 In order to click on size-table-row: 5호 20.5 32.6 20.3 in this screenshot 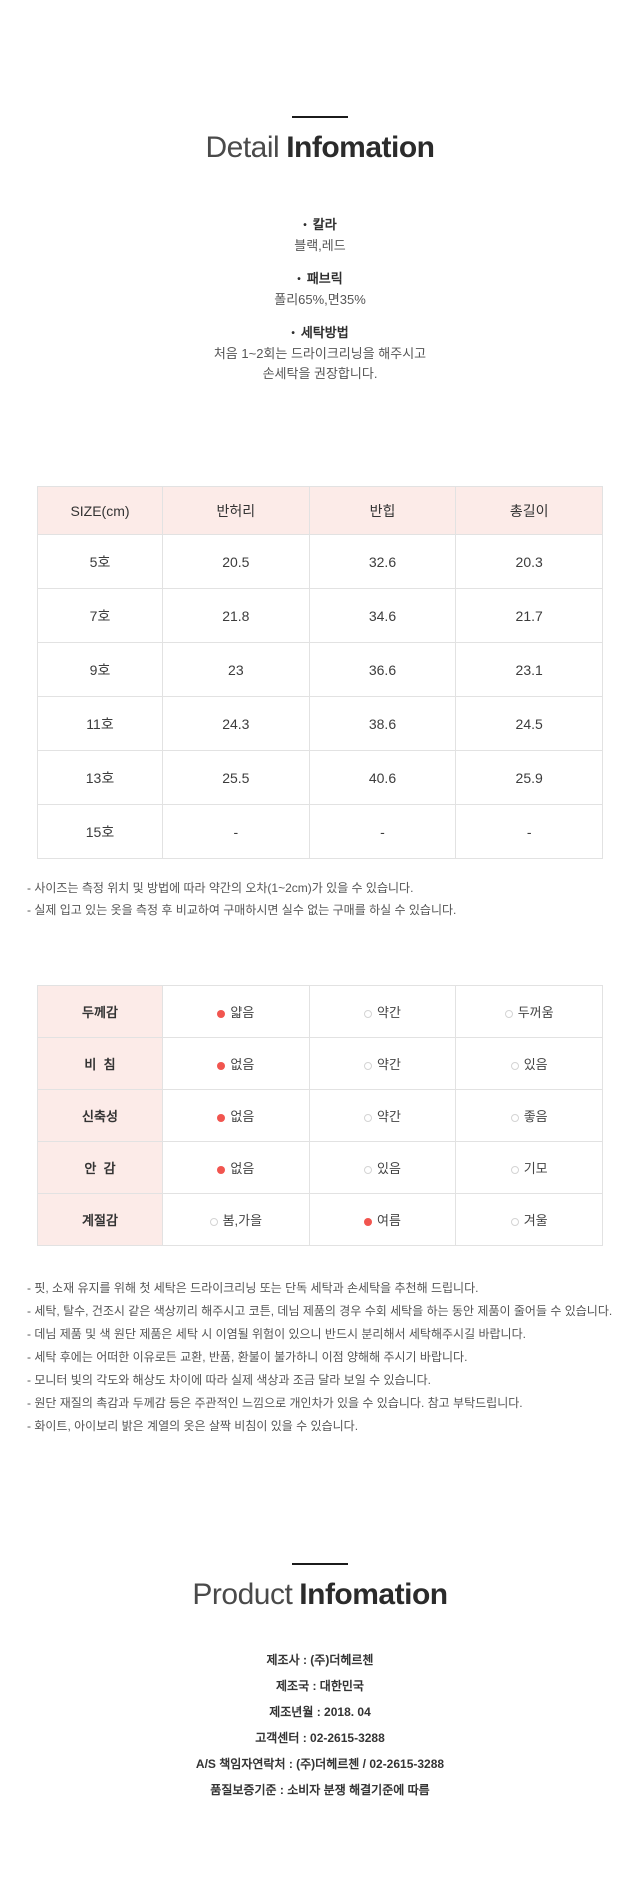, I will do `click(320, 561)`.